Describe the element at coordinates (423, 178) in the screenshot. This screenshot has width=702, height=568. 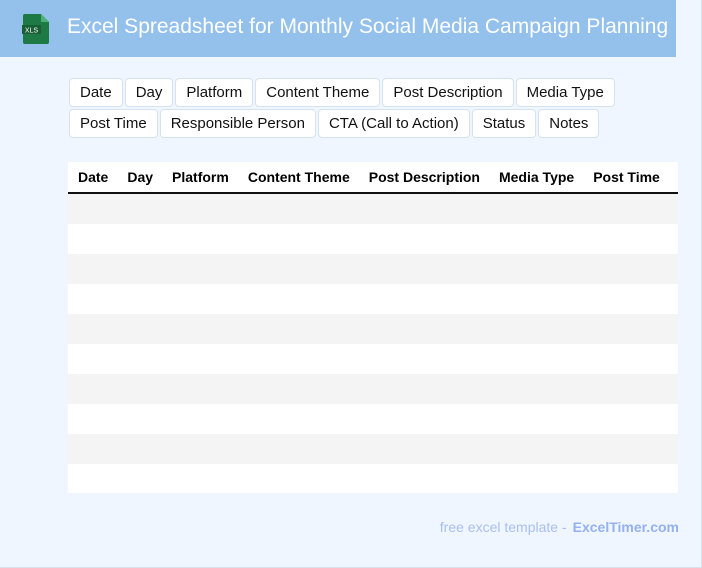
I see `column-header: Post Description` at that location.